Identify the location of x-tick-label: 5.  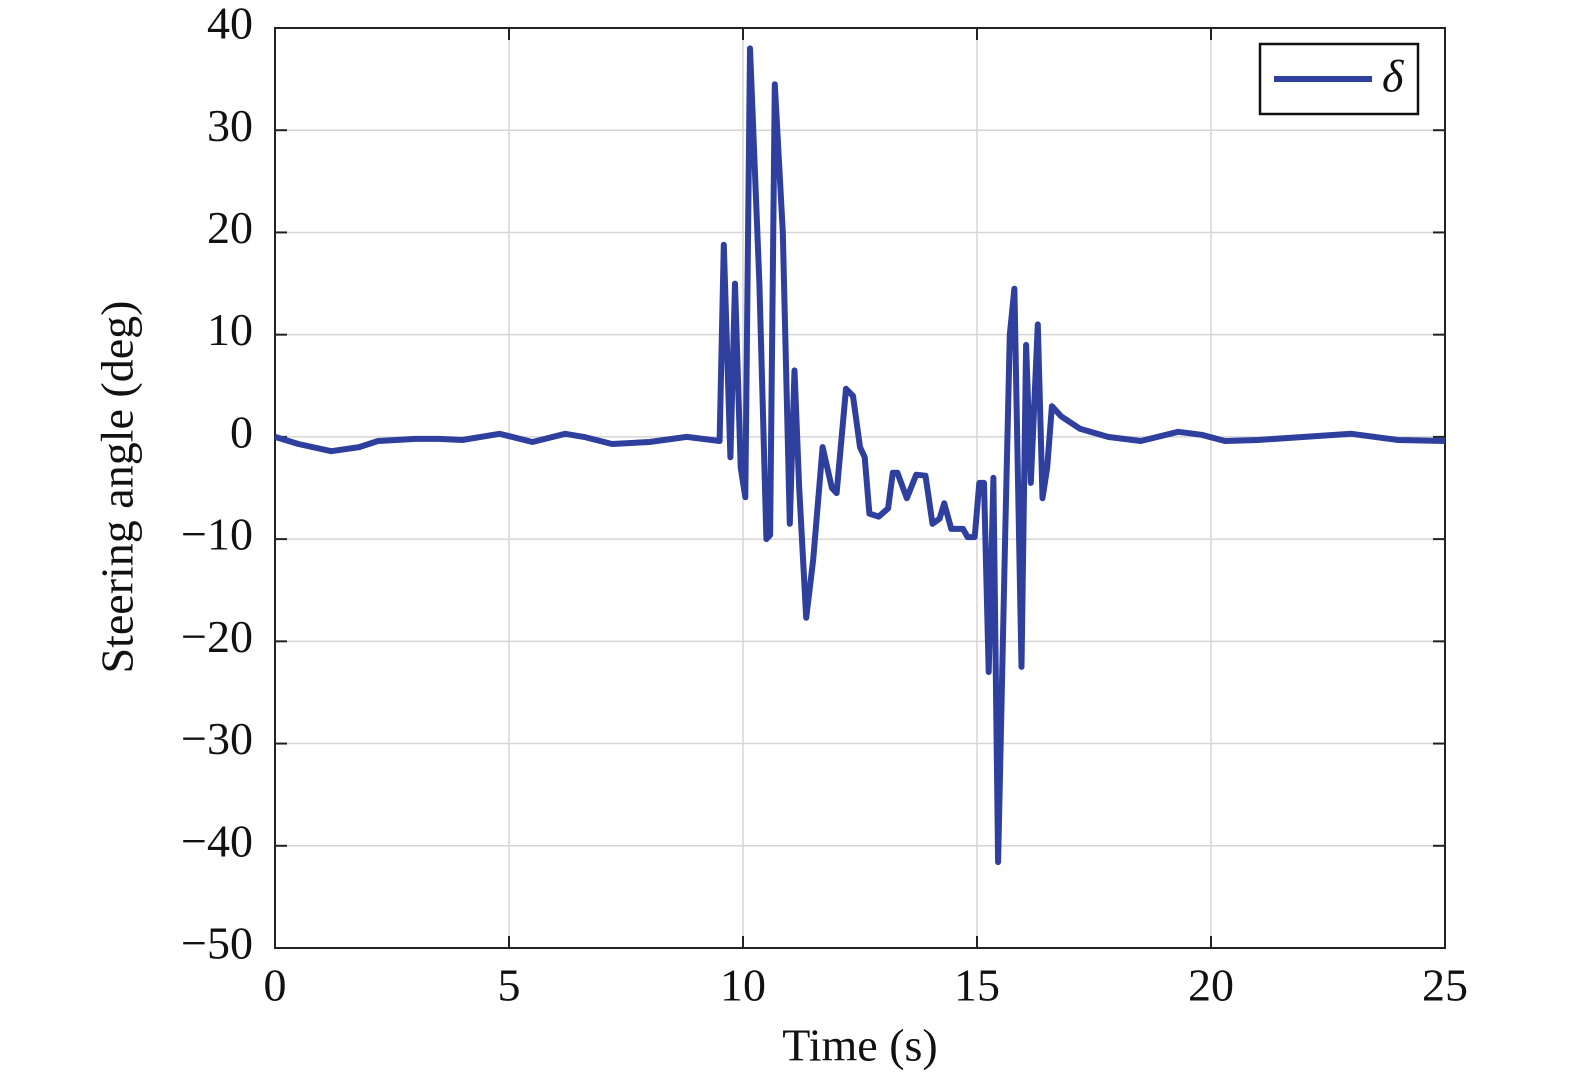
(509, 985).